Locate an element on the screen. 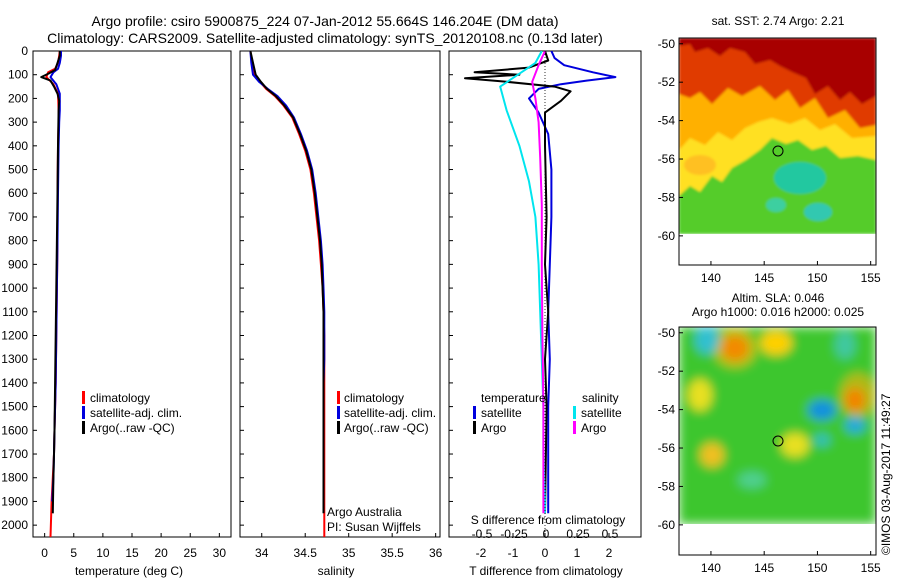  temperature-x-tick-label: 10 is located at coordinates (103, 553).